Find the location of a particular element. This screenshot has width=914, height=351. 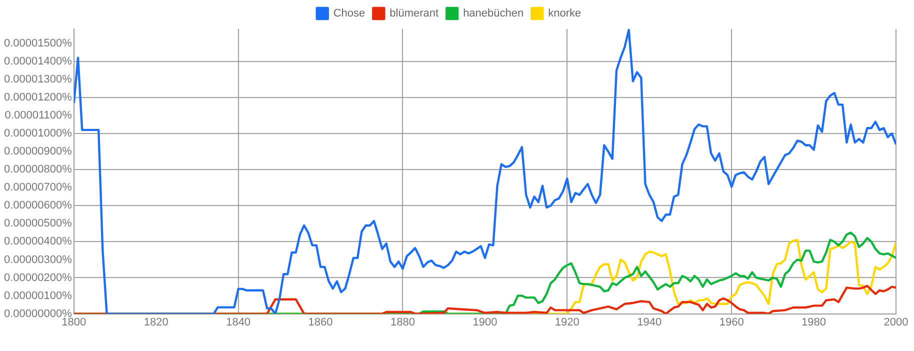

y-tick-label: 0.00000700% is located at coordinates (38, 188).